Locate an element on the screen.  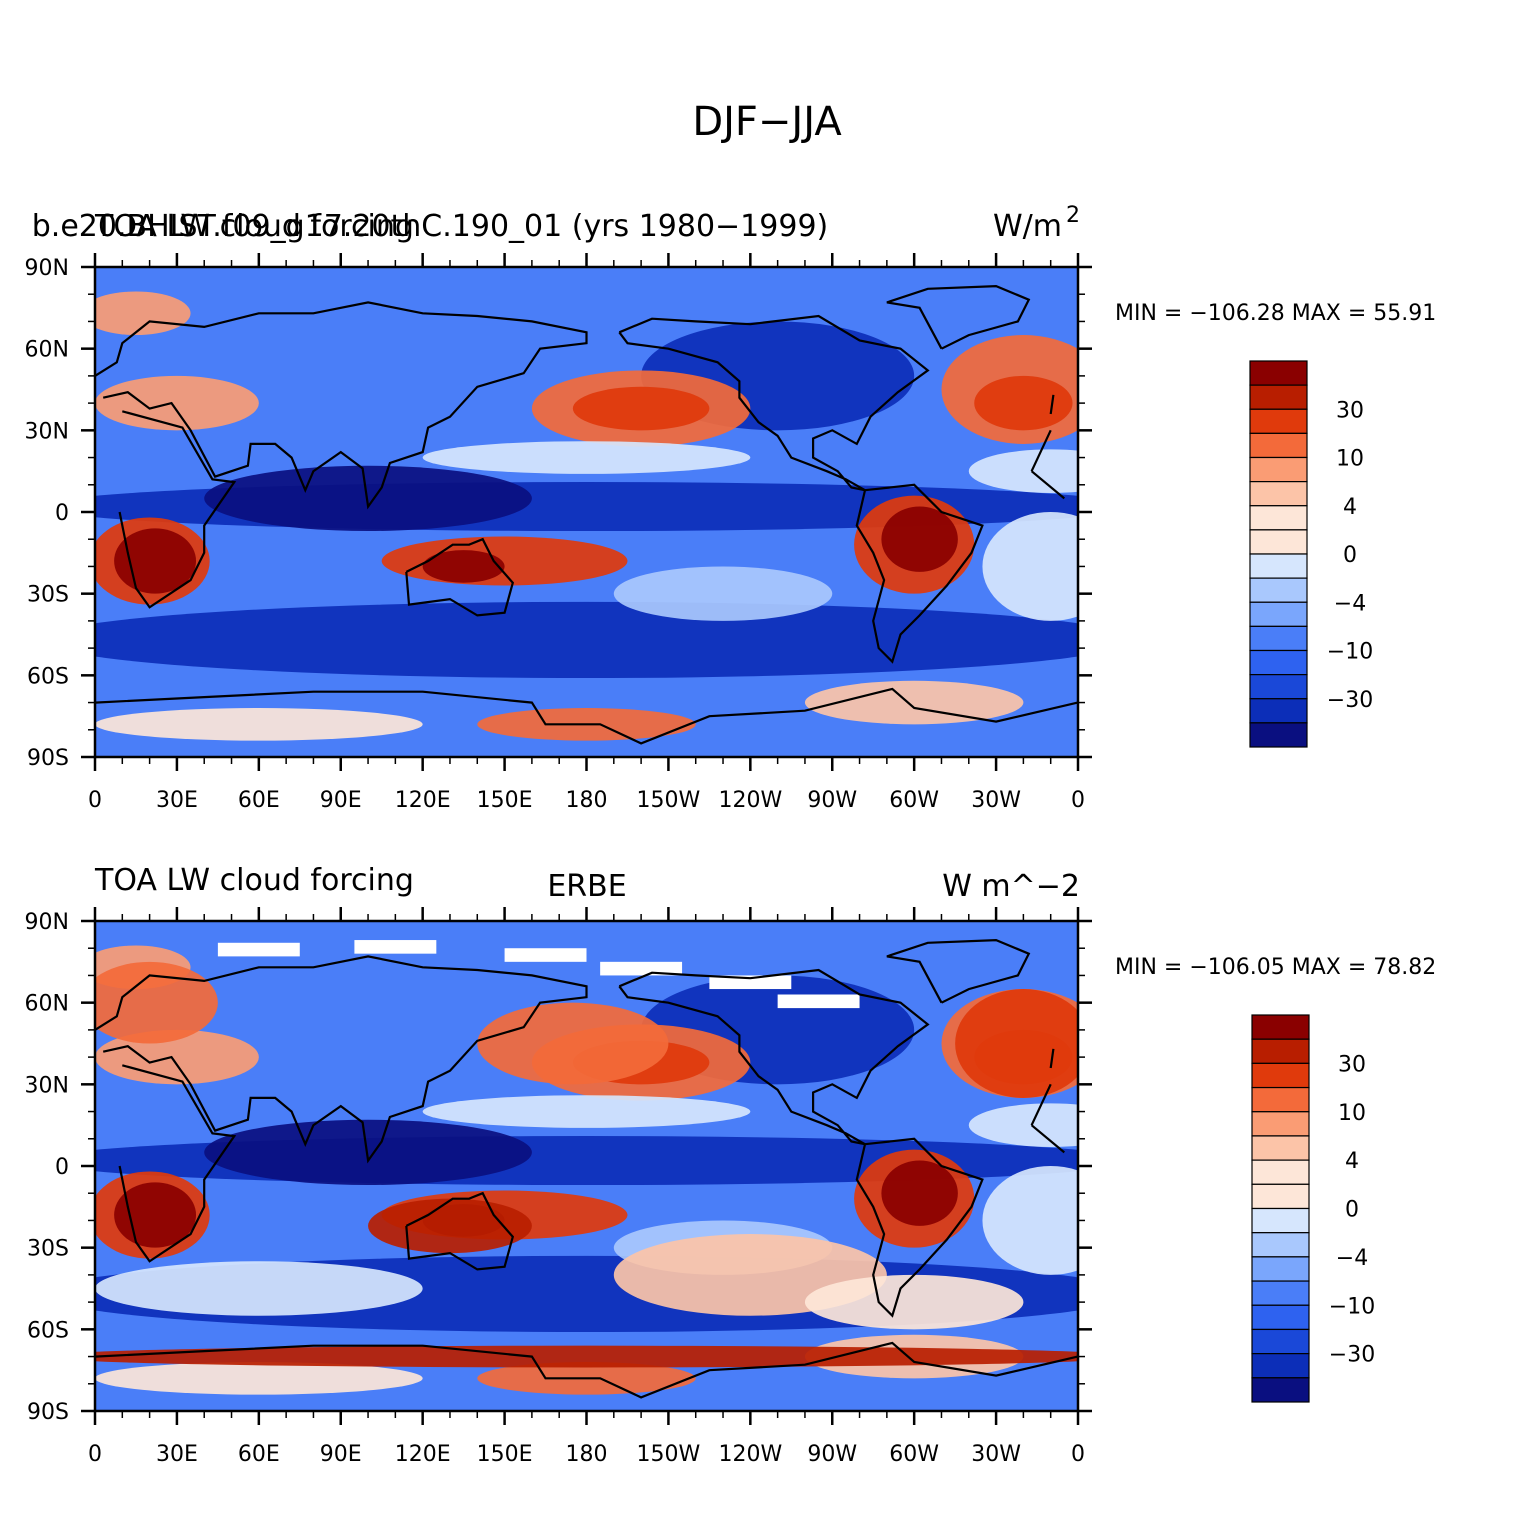
lon-label: 30W is located at coordinates (996, 1454).